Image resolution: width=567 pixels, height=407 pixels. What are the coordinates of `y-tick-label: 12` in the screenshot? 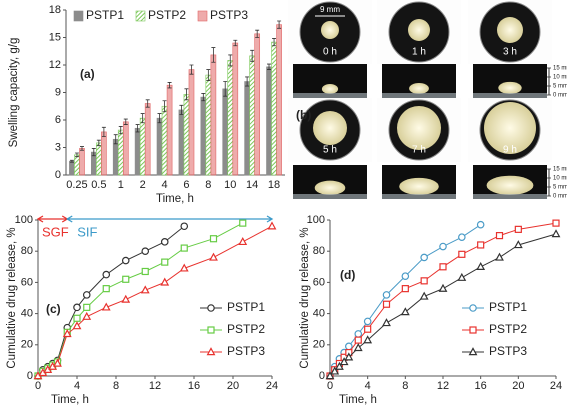 It's located at (55, 65).